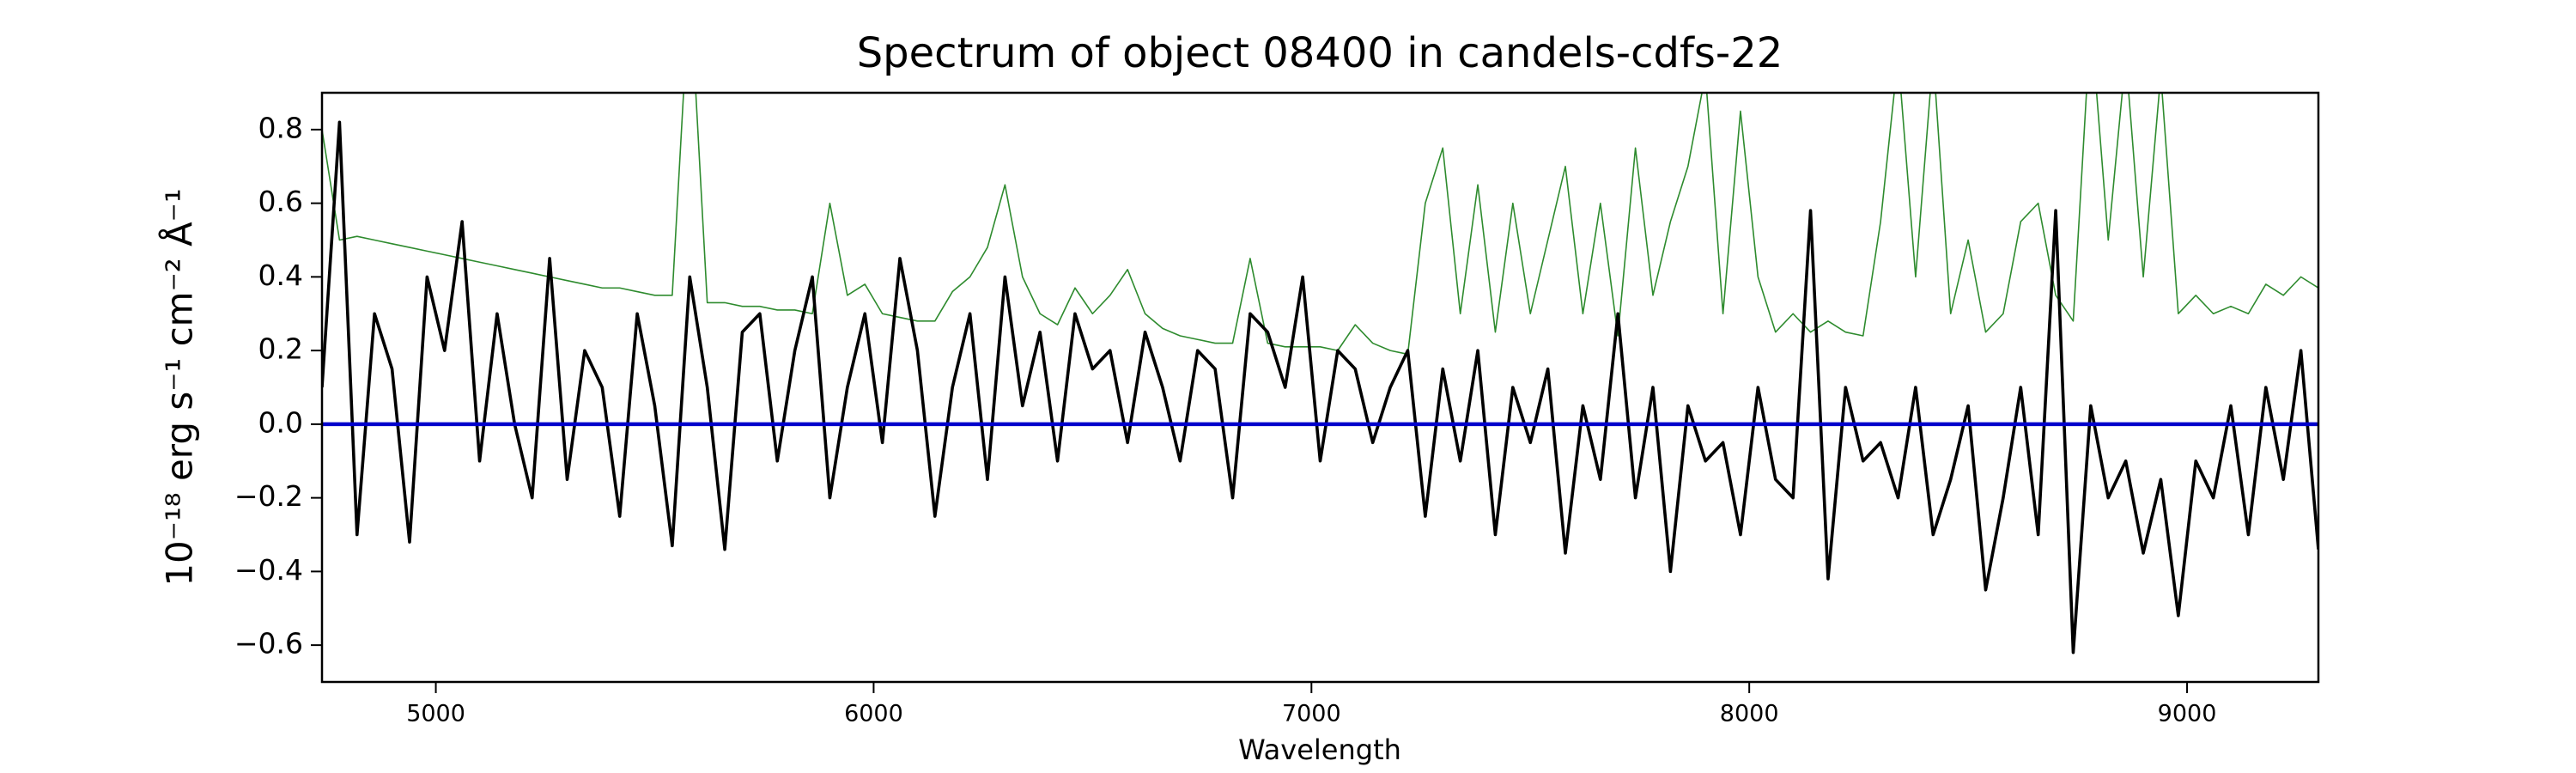  Describe the element at coordinates (1312, 714) in the screenshot. I see `x-tick-label: 7000` at that location.